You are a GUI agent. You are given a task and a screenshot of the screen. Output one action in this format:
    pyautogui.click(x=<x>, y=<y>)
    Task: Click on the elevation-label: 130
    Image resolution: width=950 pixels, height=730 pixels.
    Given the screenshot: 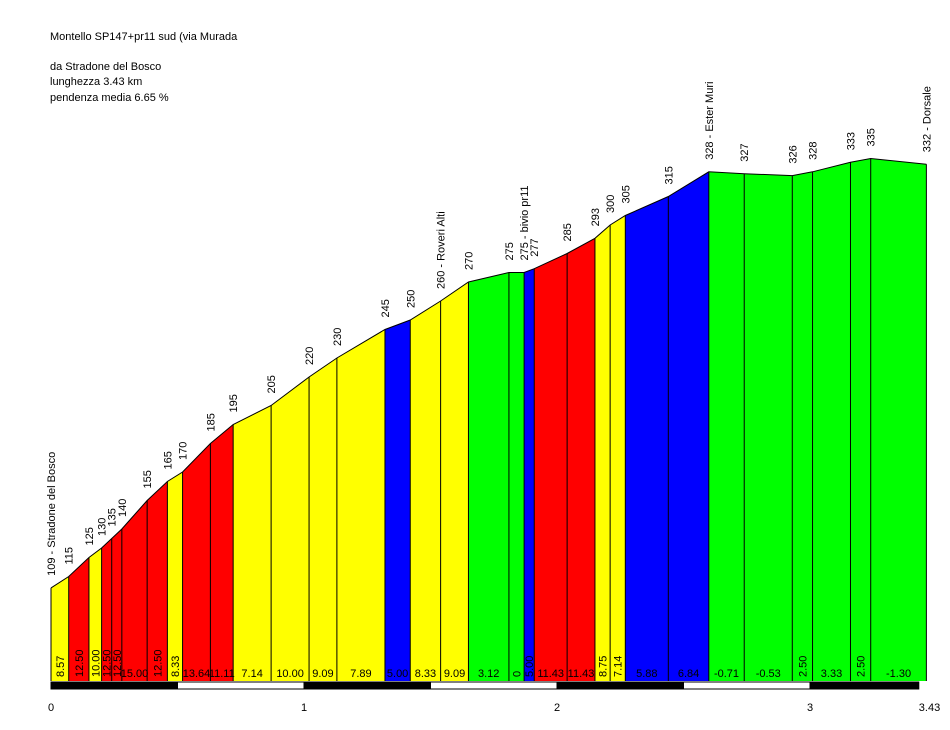 What is the action you would take?
    pyautogui.click(x=103, y=527)
    